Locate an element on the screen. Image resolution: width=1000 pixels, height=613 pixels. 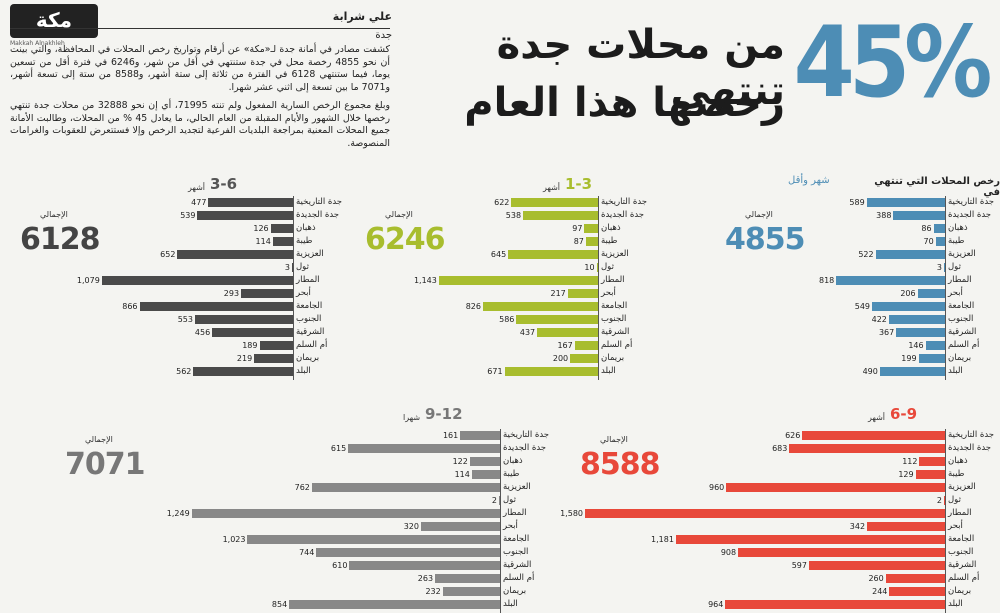
bar-value-label: 1,249 is located at coordinates (178, 513).